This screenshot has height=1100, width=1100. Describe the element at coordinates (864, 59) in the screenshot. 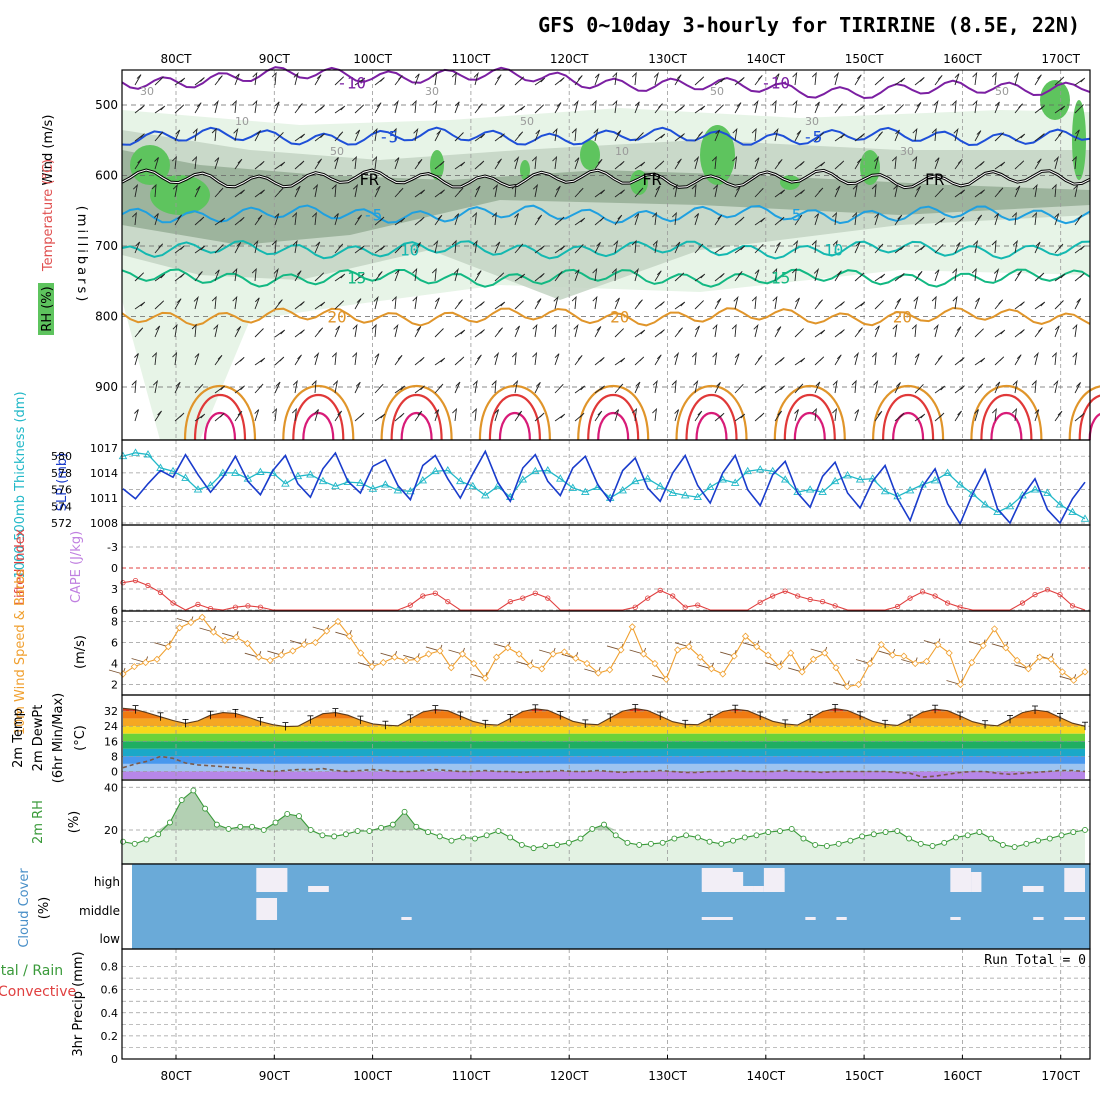

I see `top-xtick-150CT: 150CT` at that location.